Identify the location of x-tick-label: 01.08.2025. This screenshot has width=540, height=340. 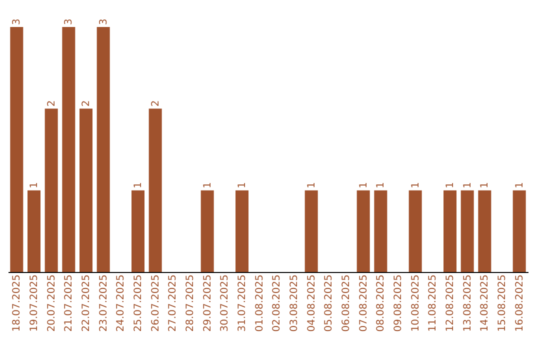
(260, 303).